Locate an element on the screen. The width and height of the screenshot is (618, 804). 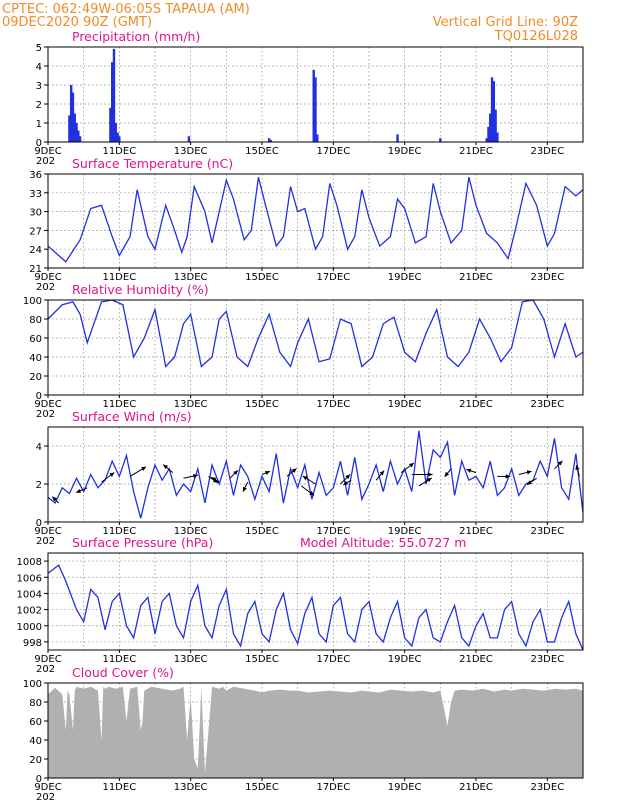
temp-xtick-label: 23DEC is located at coordinates (547, 277).